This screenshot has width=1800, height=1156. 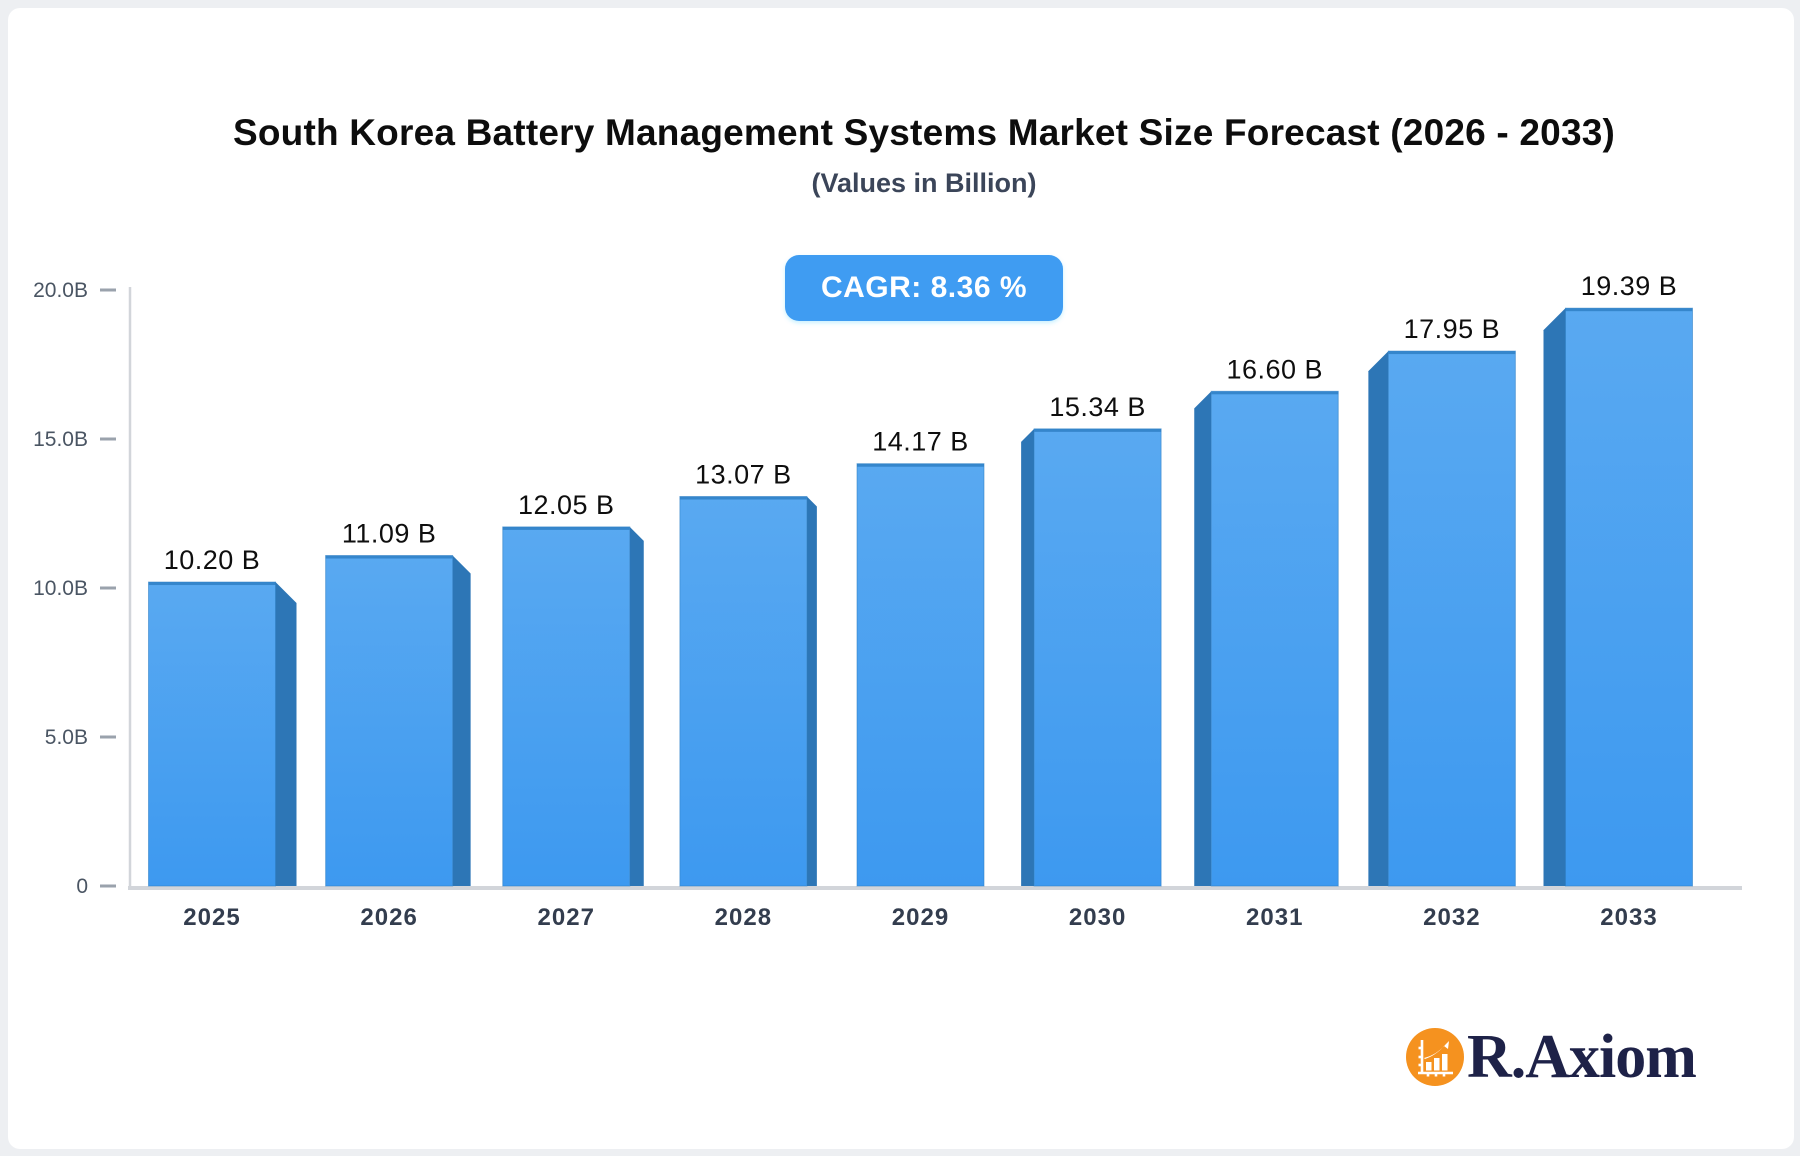 I want to click on bar-2028, so click(x=743, y=691).